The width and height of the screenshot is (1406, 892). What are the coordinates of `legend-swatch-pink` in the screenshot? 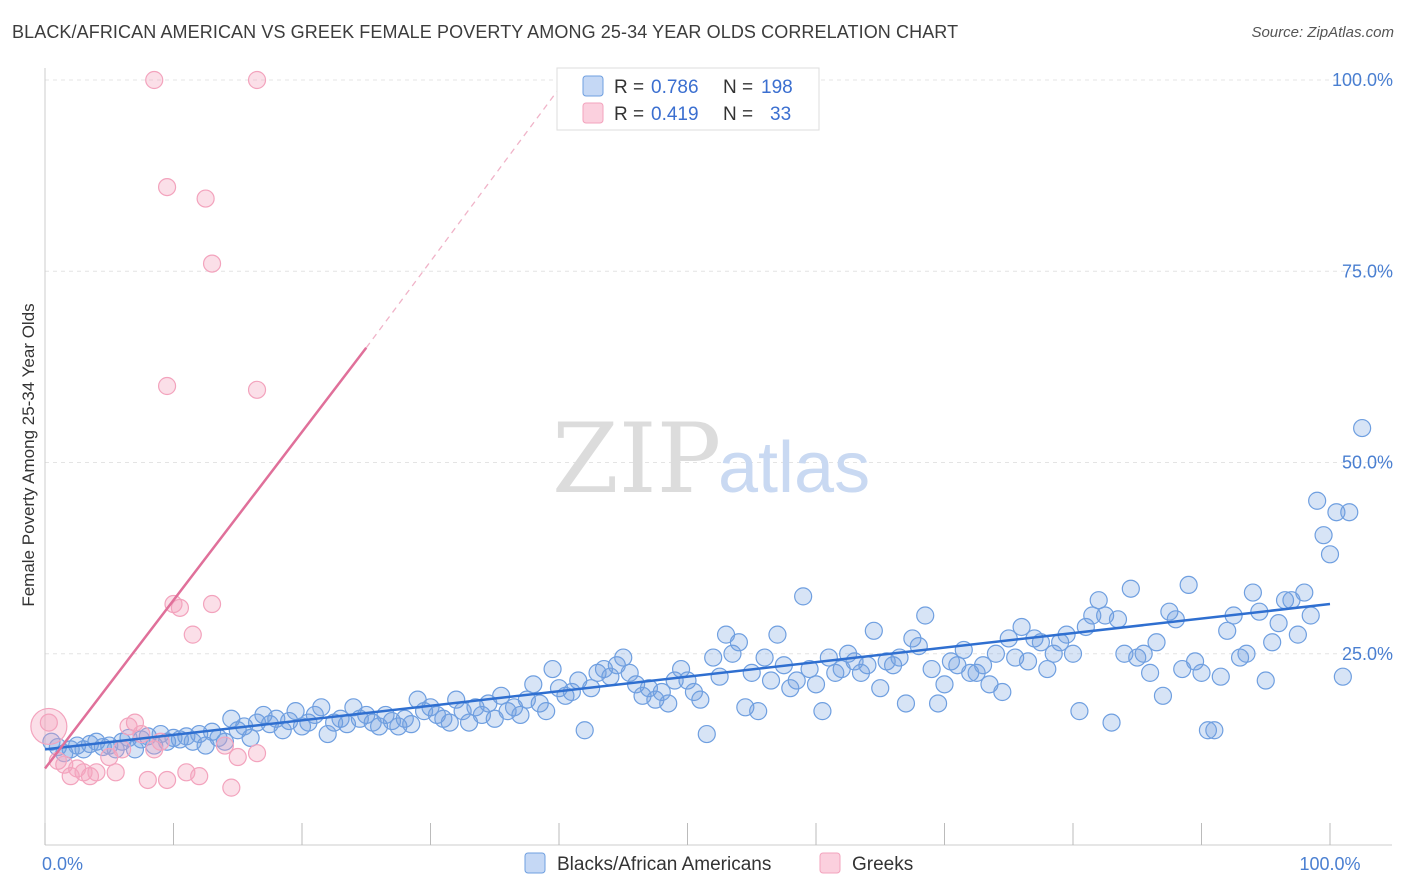 It's located at (593, 113).